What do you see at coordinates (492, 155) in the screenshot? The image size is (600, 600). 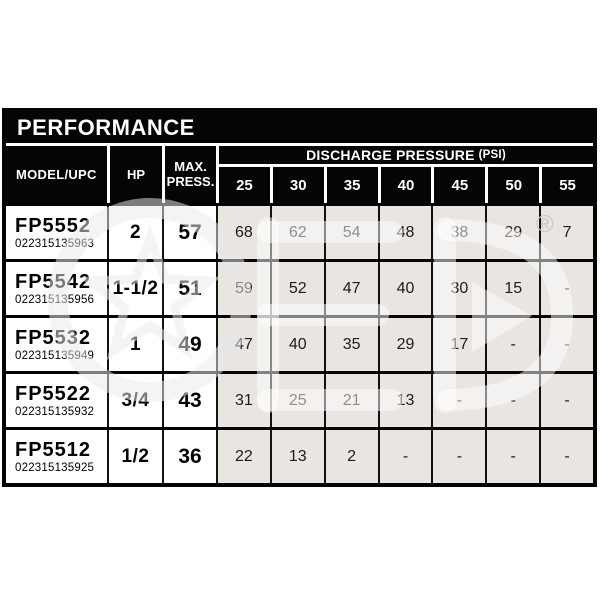 I see `header-discharge-pressure-unit: (PSI)` at bounding box center [492, 155].